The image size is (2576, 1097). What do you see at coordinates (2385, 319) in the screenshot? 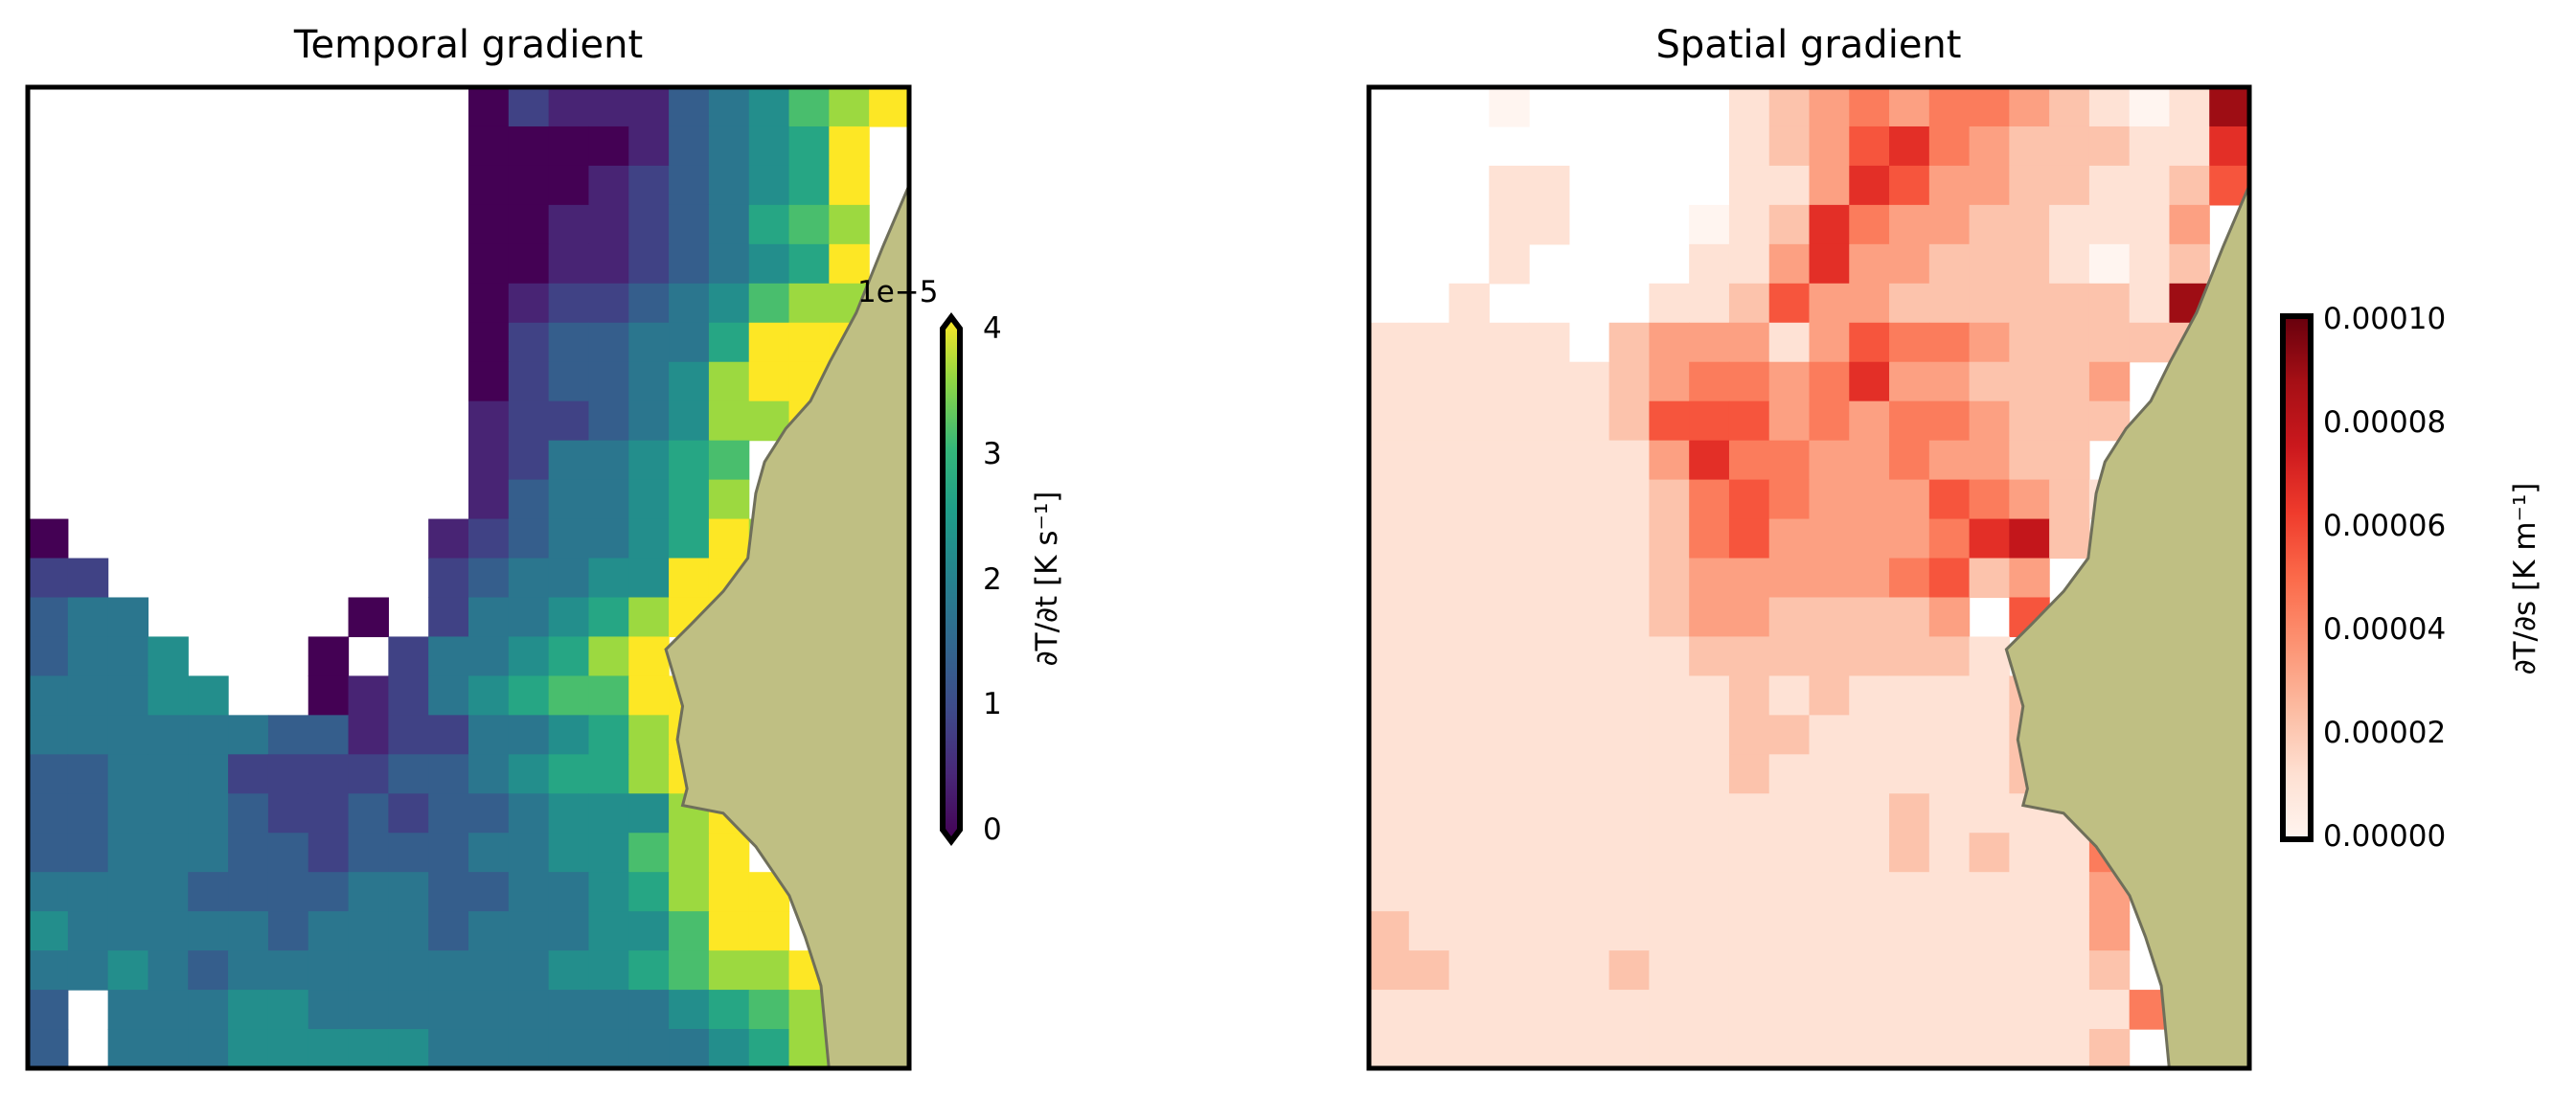
I see `colorbar-tick-label: 0.00010` at bounding box center [2385, 319].